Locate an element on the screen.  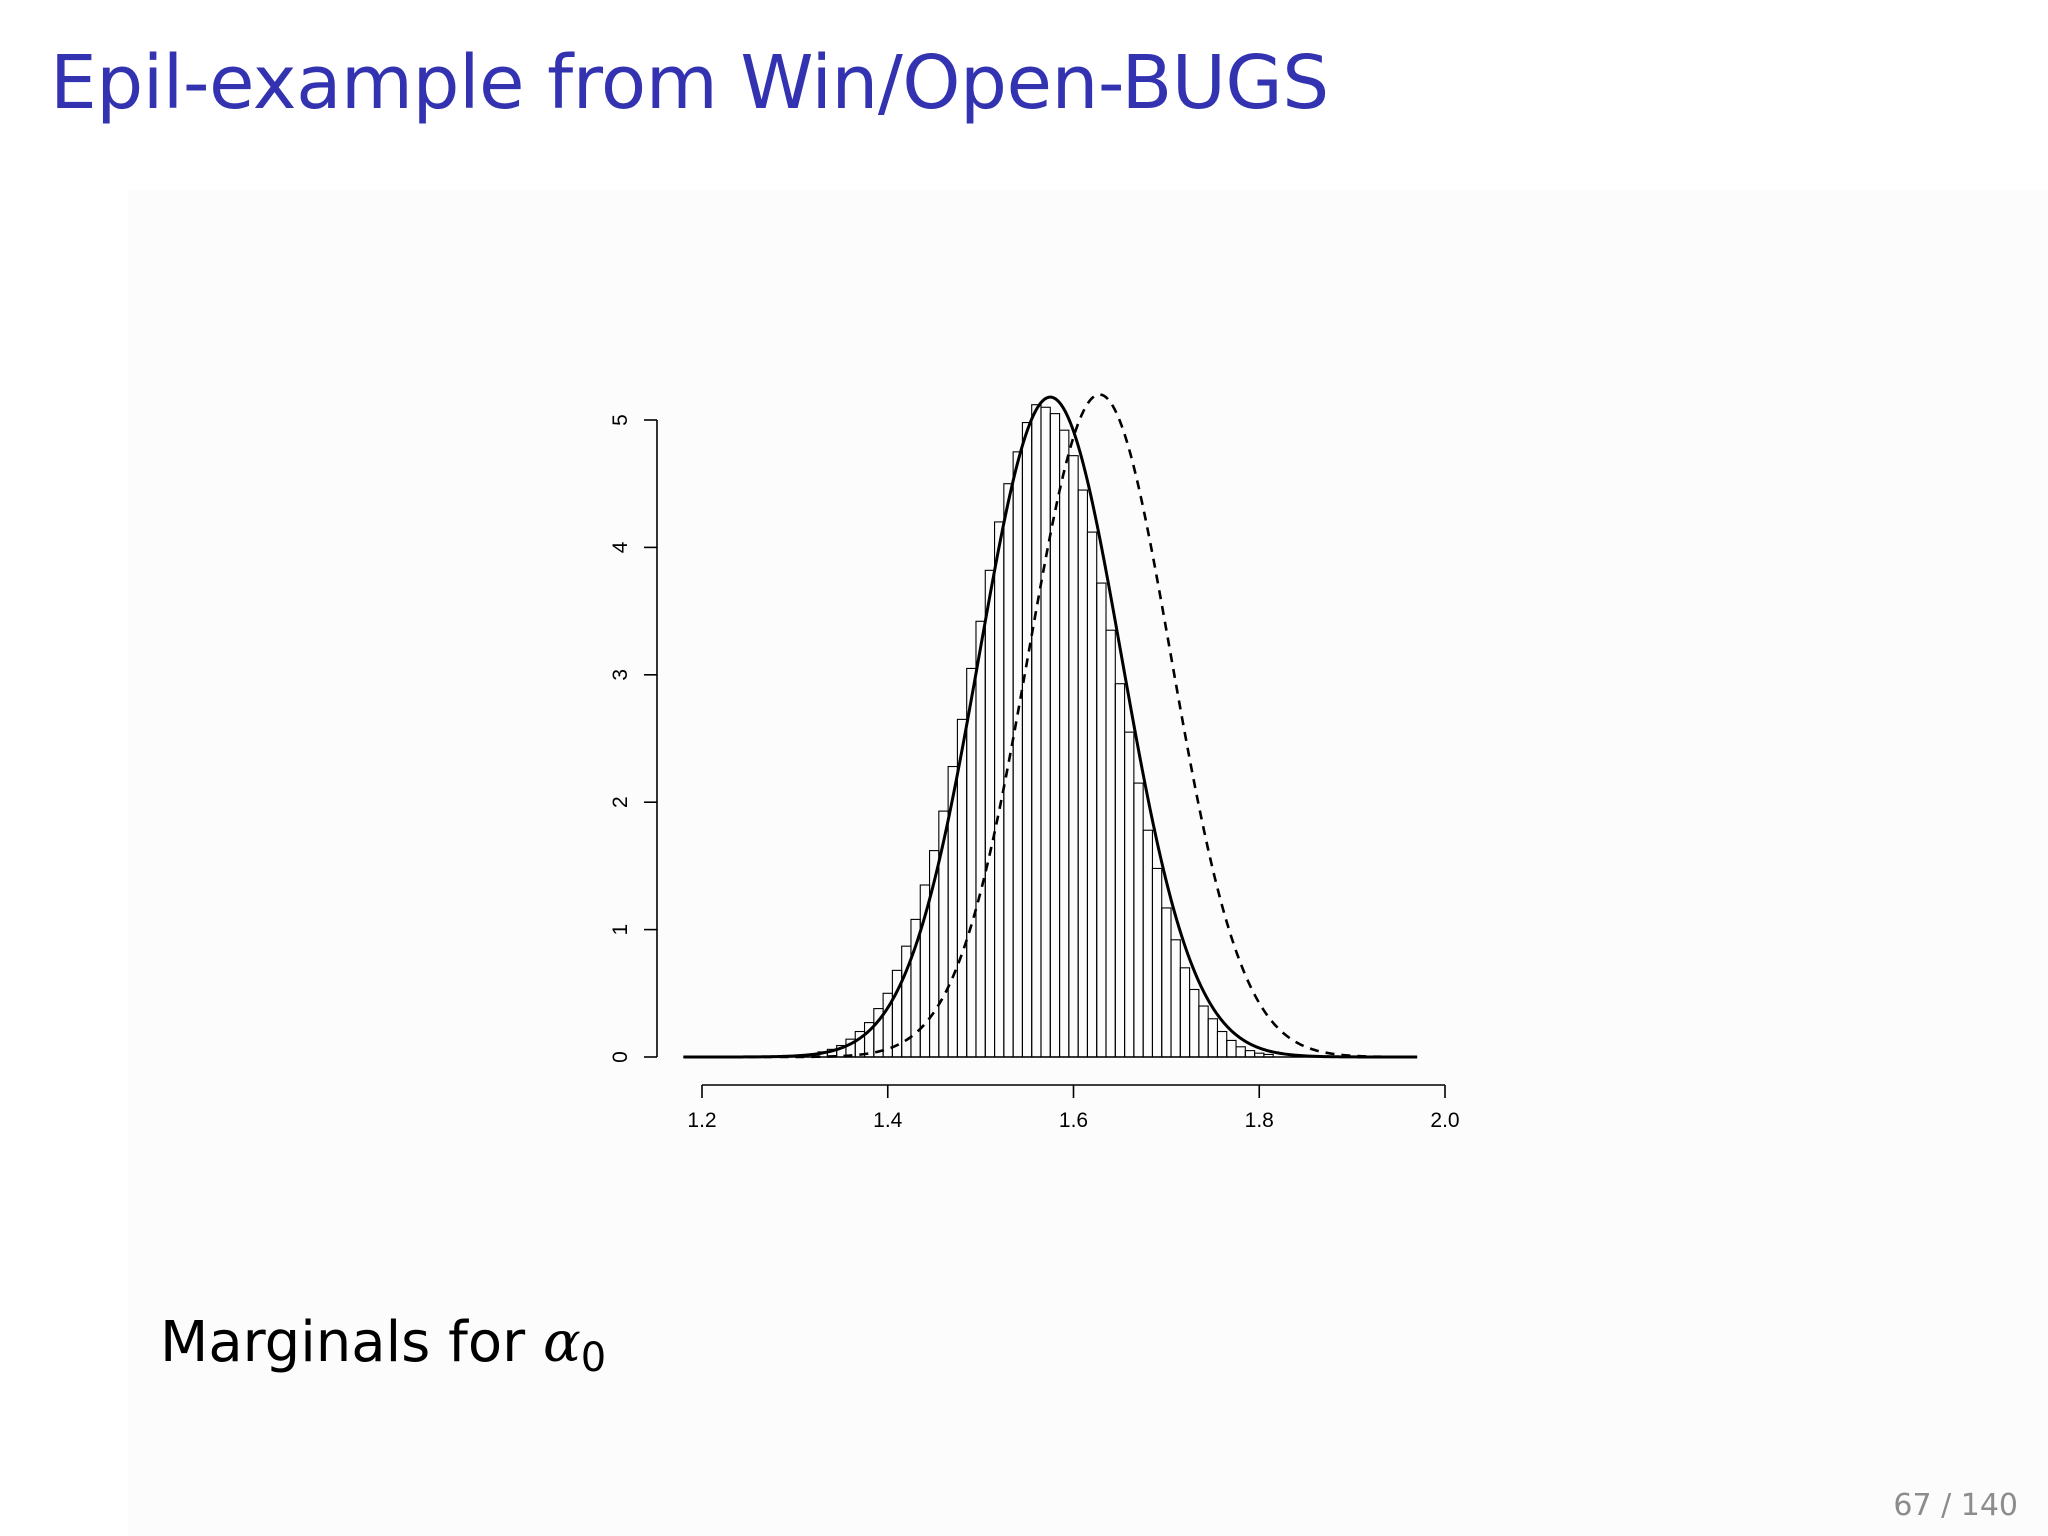
y-tick-label: 0 is located at coordinates (620, 1057).